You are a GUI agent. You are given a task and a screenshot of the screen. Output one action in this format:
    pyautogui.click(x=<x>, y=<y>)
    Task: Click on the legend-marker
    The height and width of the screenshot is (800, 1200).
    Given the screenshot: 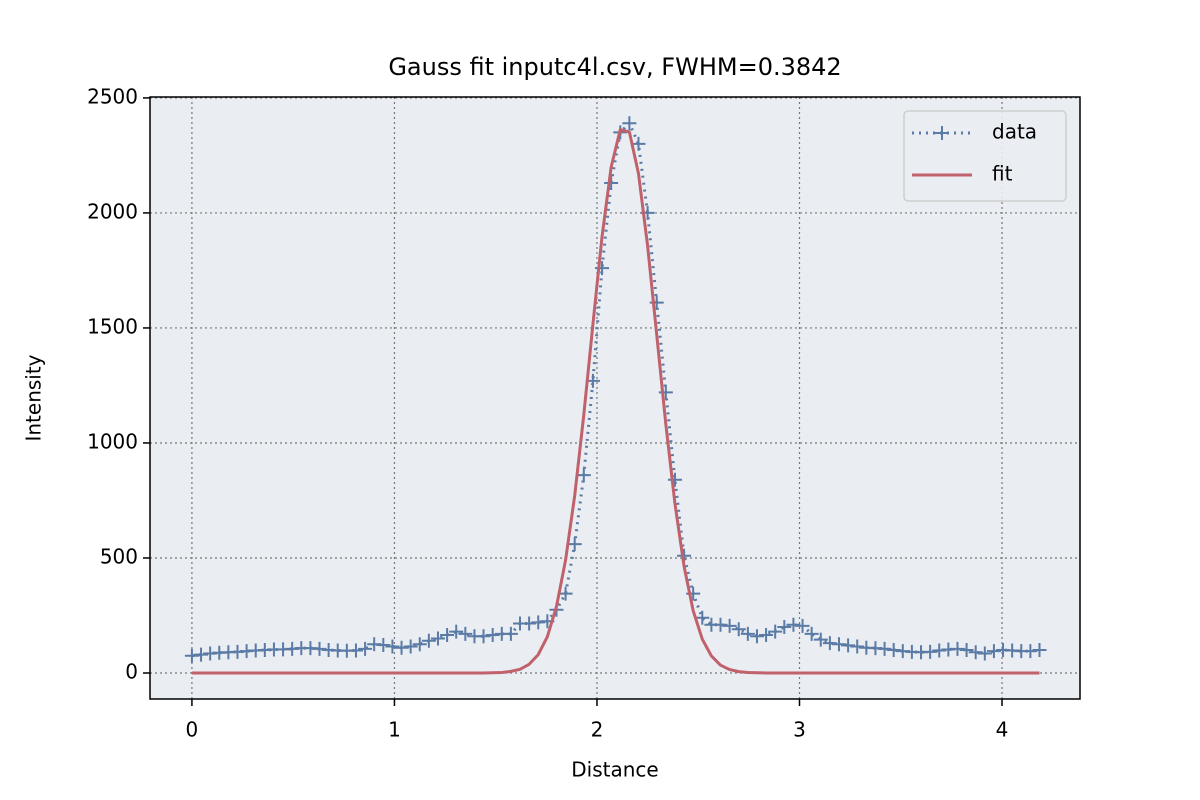 What is the action you would take?
    pyautogui.click(x=942, y=133)
    